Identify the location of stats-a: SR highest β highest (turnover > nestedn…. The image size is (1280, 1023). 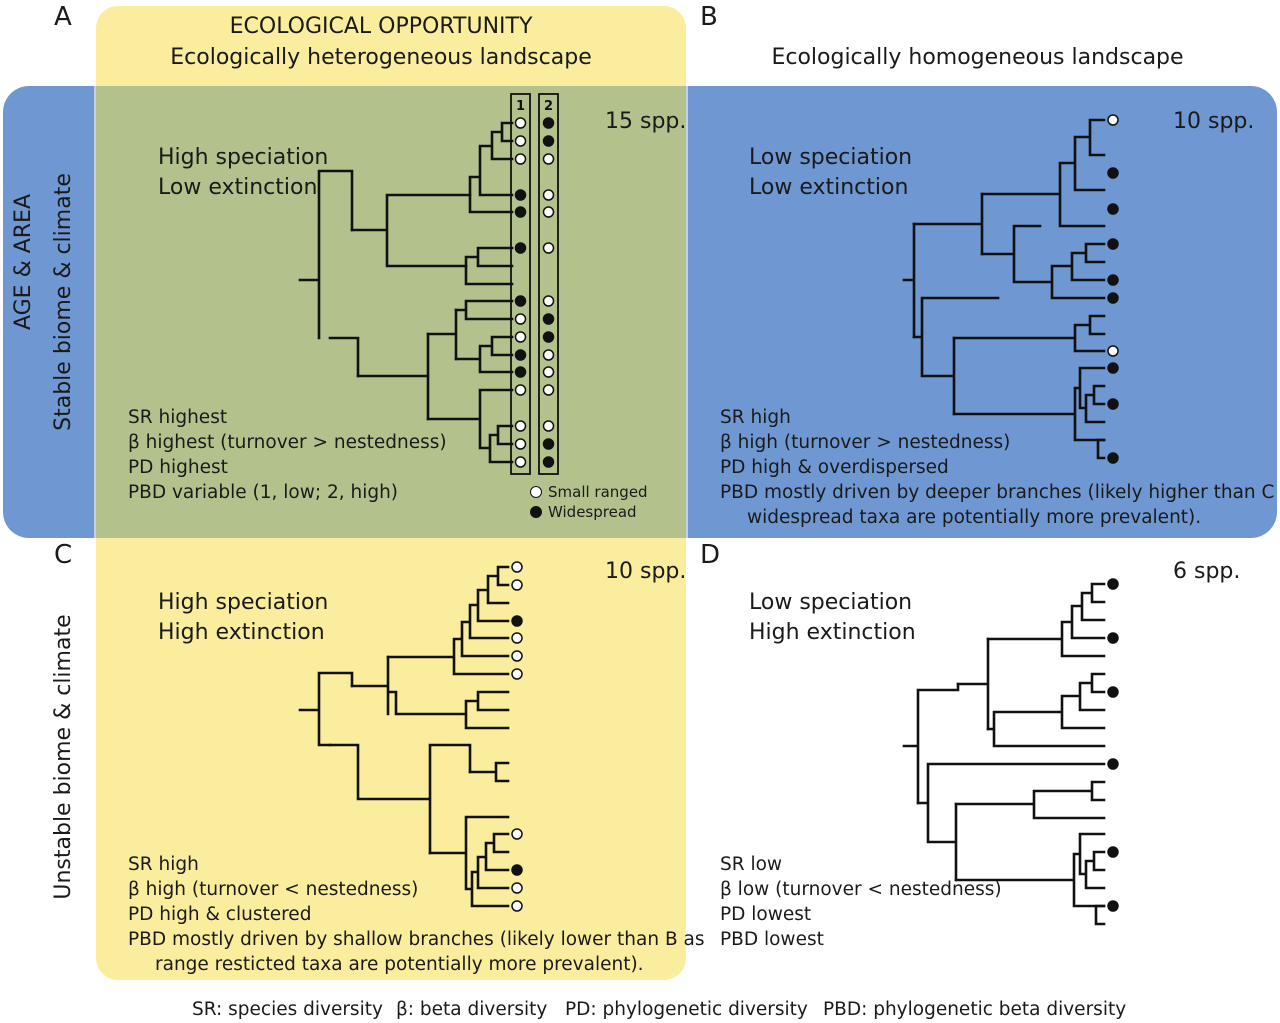
(287, 455).